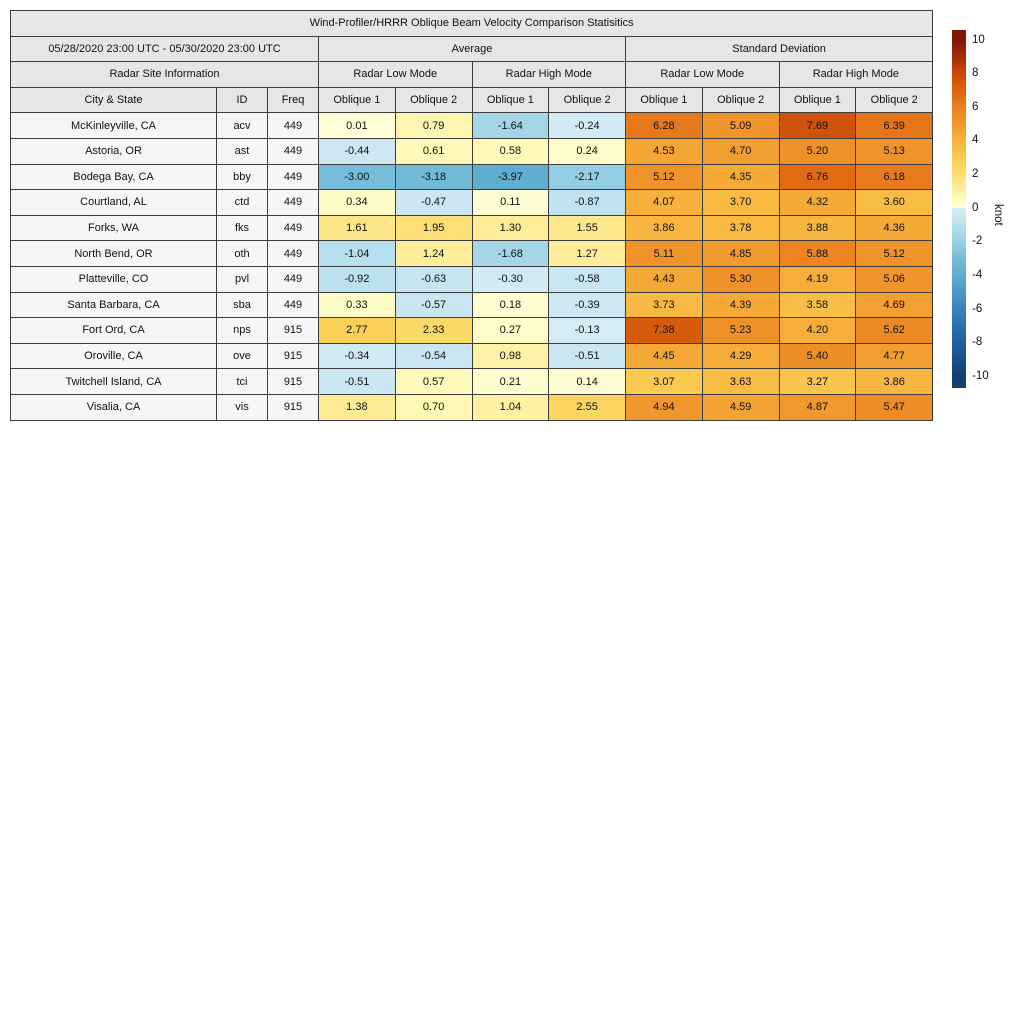  Describe the element at coordinates (975, 73) in the screenshot. I see `colorbar-tick-label: 8` at that location.